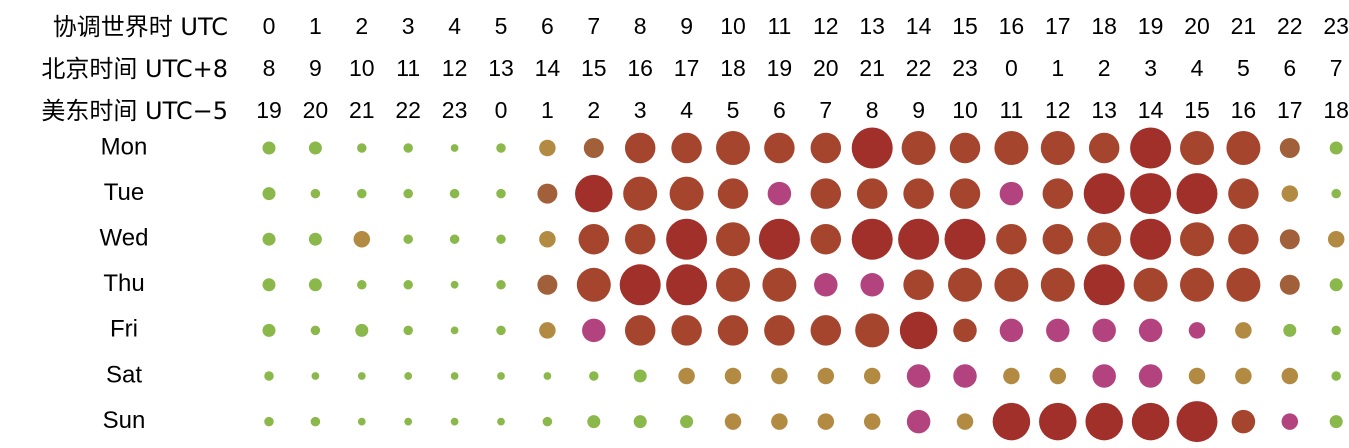  I want to click on day-label: Wed, so click(124, 238).